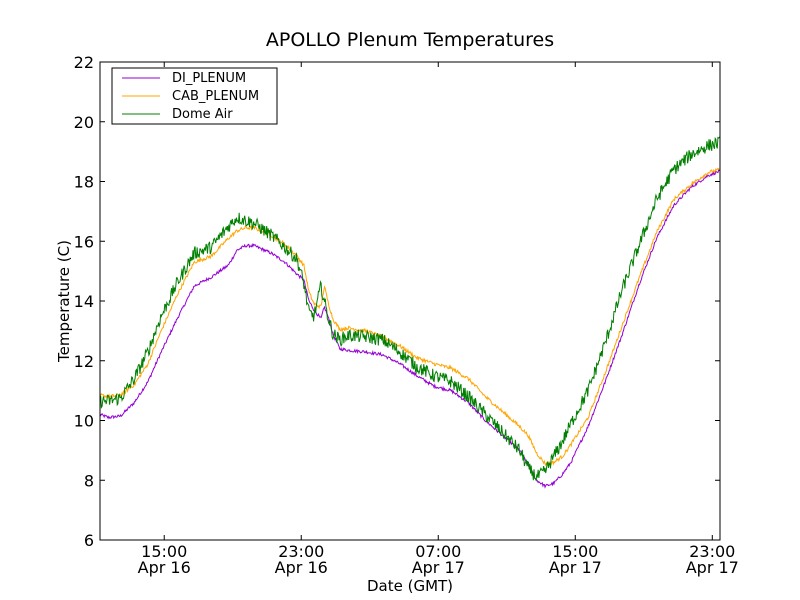  I want to click on y-tick-label: 18, so click(84, 182).